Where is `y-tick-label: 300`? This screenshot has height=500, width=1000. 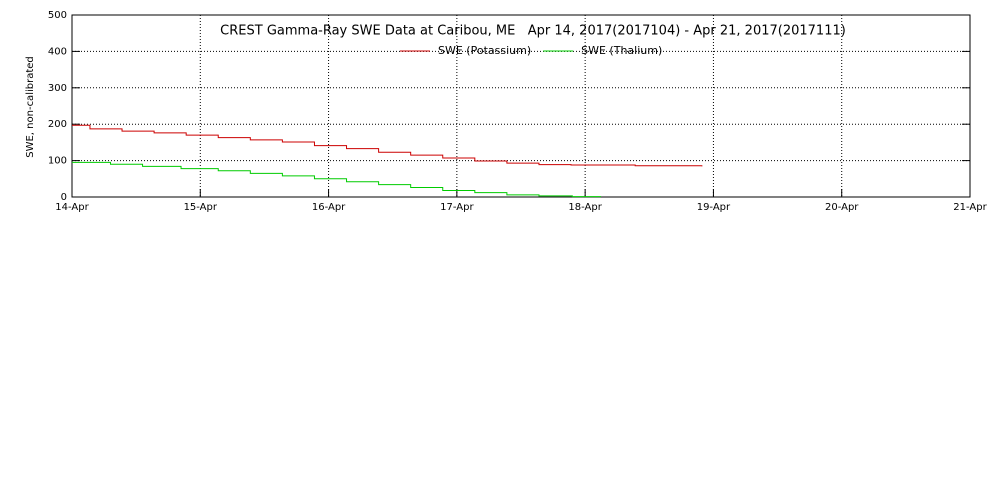
y-tick-label: 300 is located at coordinates (57, 88).